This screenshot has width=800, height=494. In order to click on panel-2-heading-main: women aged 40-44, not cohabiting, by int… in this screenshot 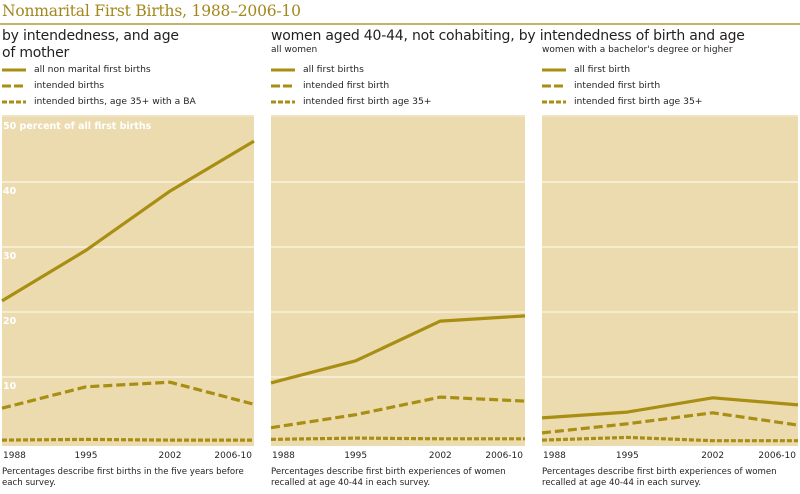, I will do `click(508, 36)`.